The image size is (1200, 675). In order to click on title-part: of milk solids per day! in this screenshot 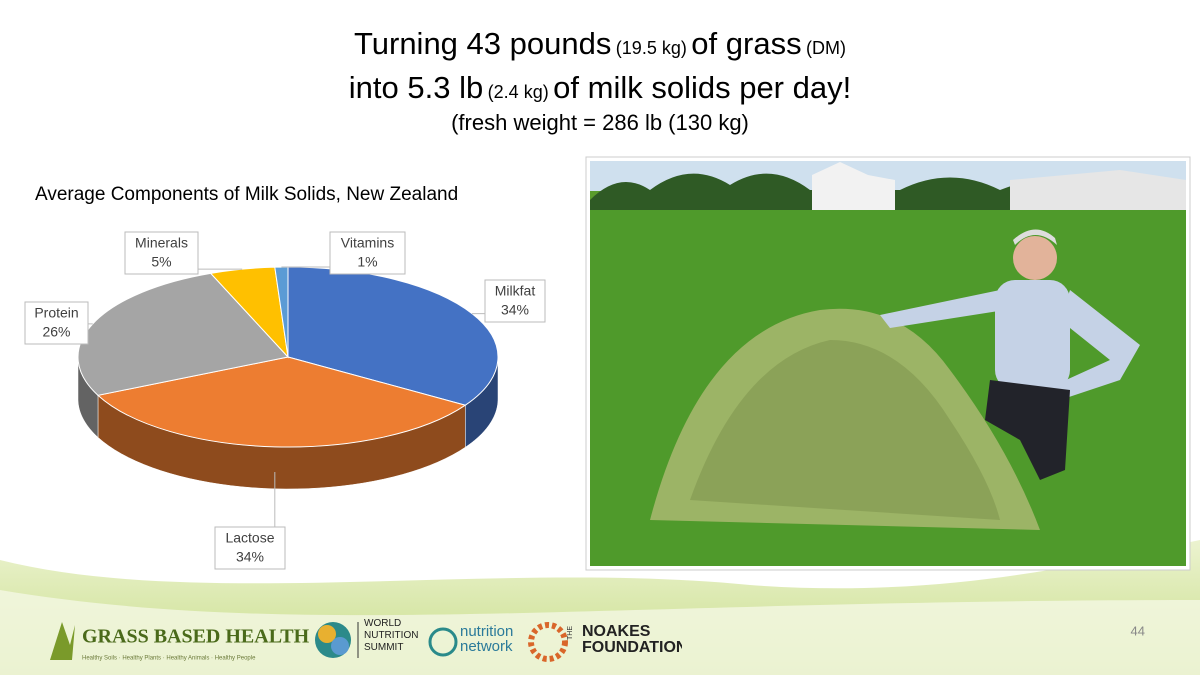, I will do `click(702, 87)`.